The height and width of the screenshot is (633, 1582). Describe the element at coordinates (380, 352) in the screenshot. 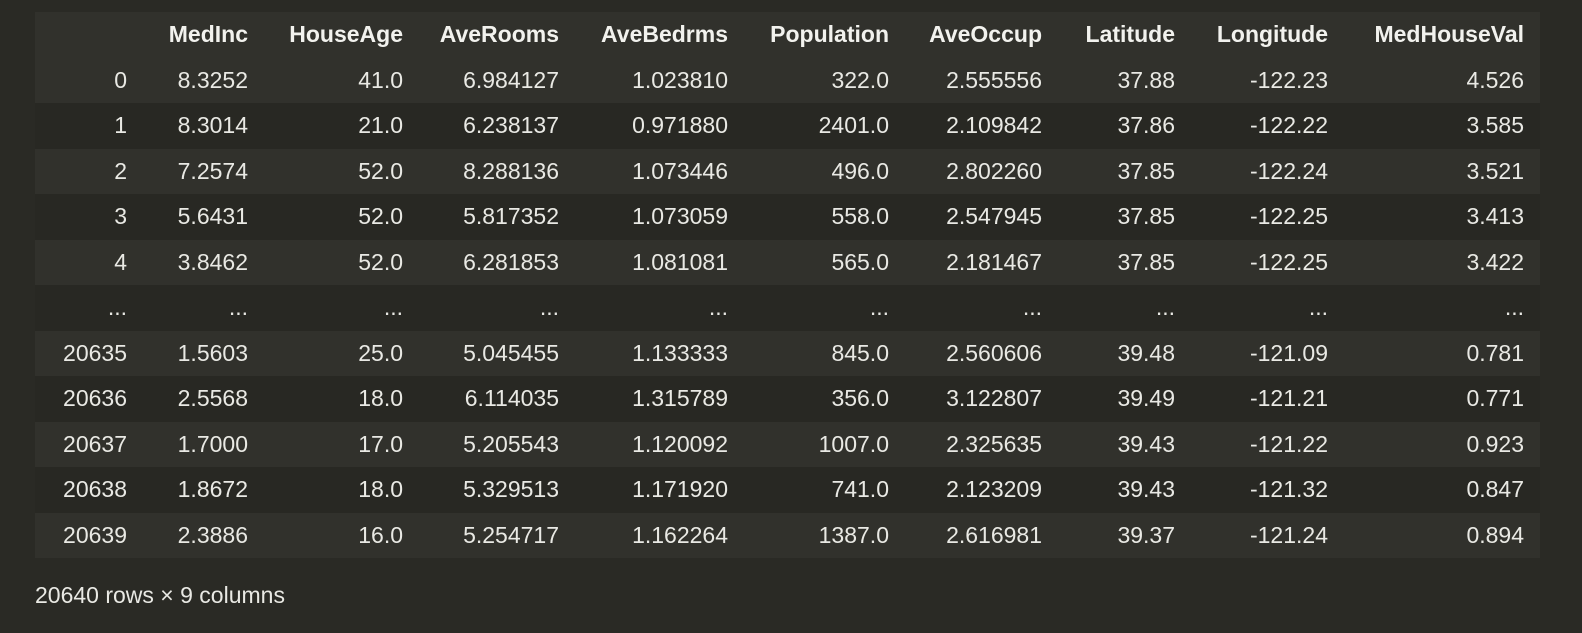

I see `table-cell: 25.0` at that location.